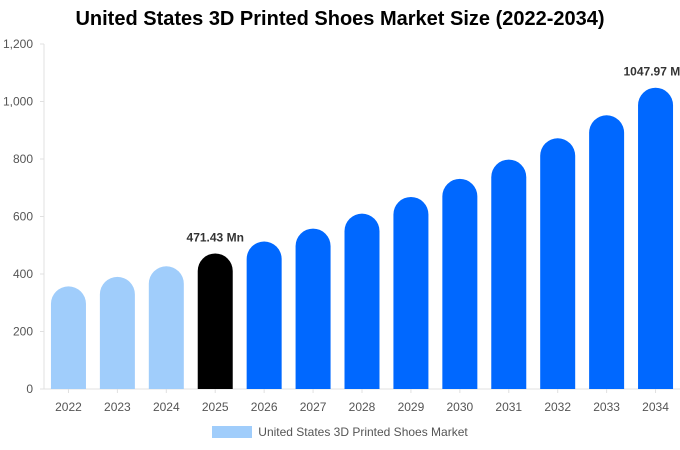 The width and height of the screenshot is (680, 450). I want to click on legend: United States 3D Printed Shoes Market, so click(340, 432).